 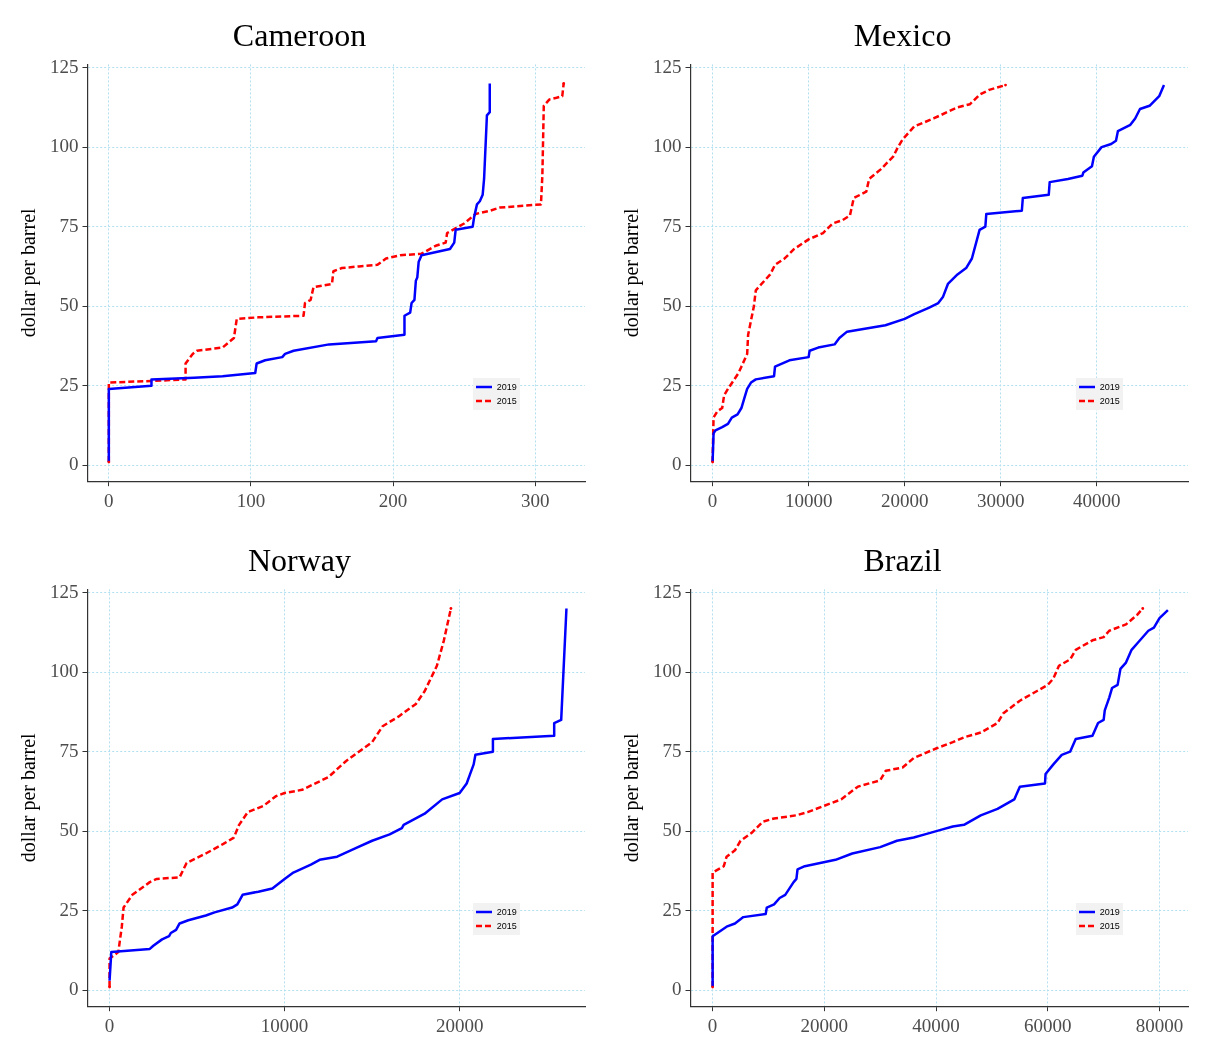 What do you see at coordinates (393, 500) in the screenshot?
I see `x-tick-label: 200` at bounding box center [393, 500].